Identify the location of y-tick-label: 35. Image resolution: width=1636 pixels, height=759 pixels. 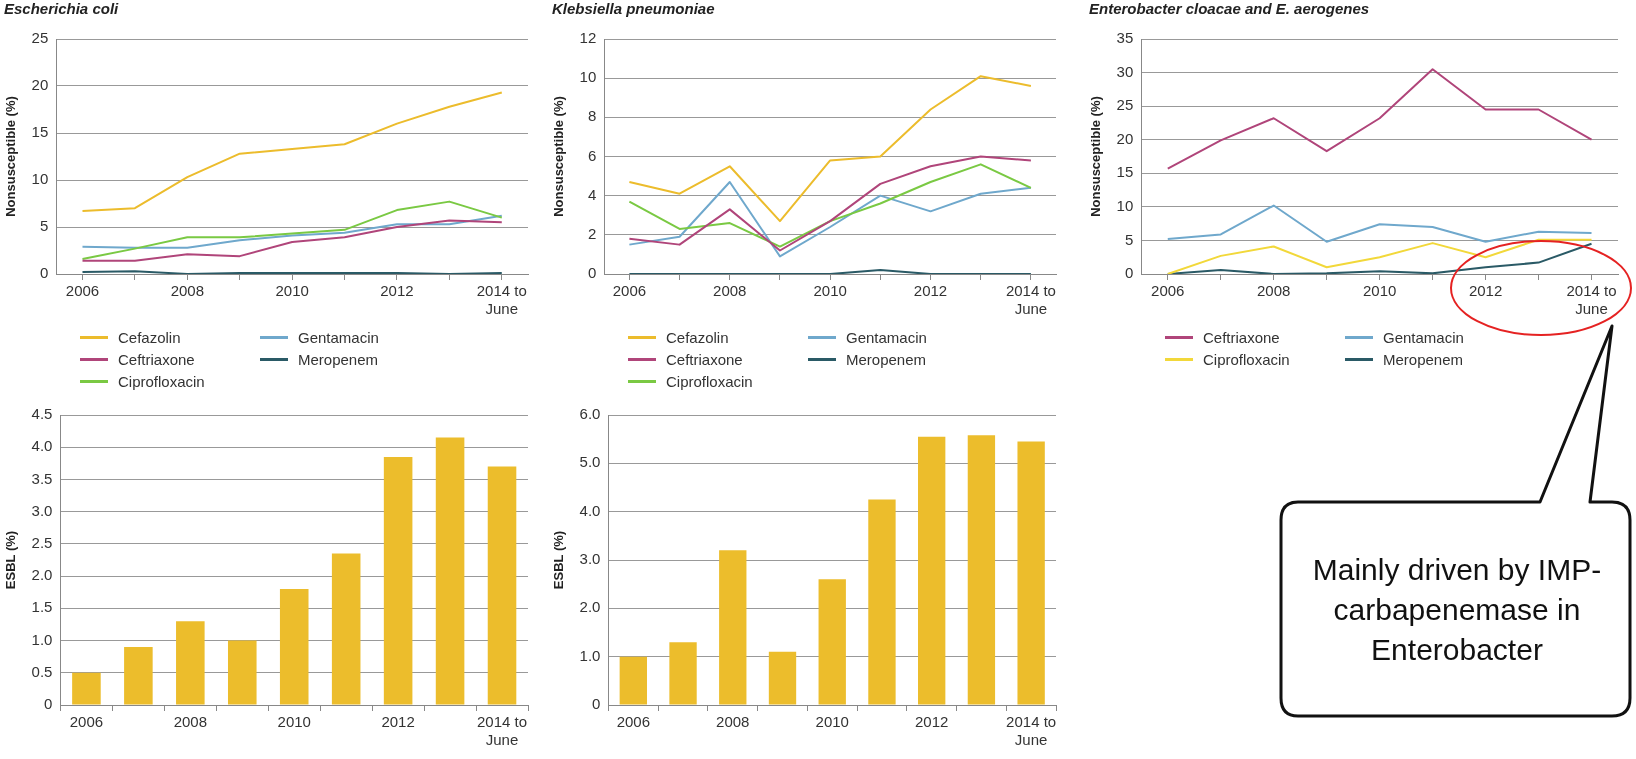
(1125, 38).